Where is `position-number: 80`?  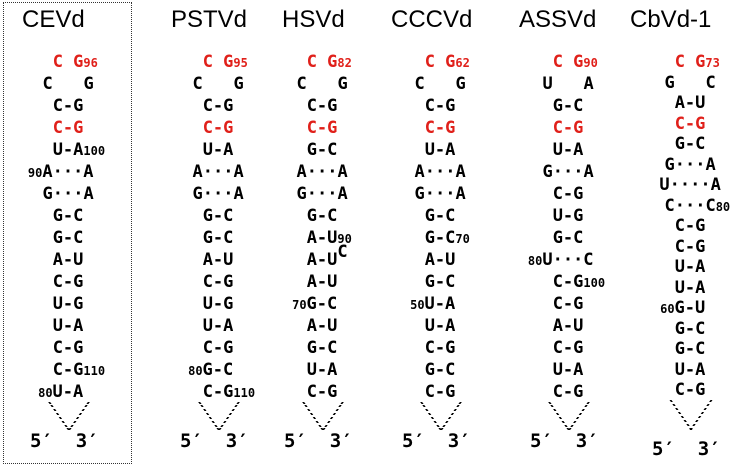
position-number: 80 is located at coordinates (195, 371).